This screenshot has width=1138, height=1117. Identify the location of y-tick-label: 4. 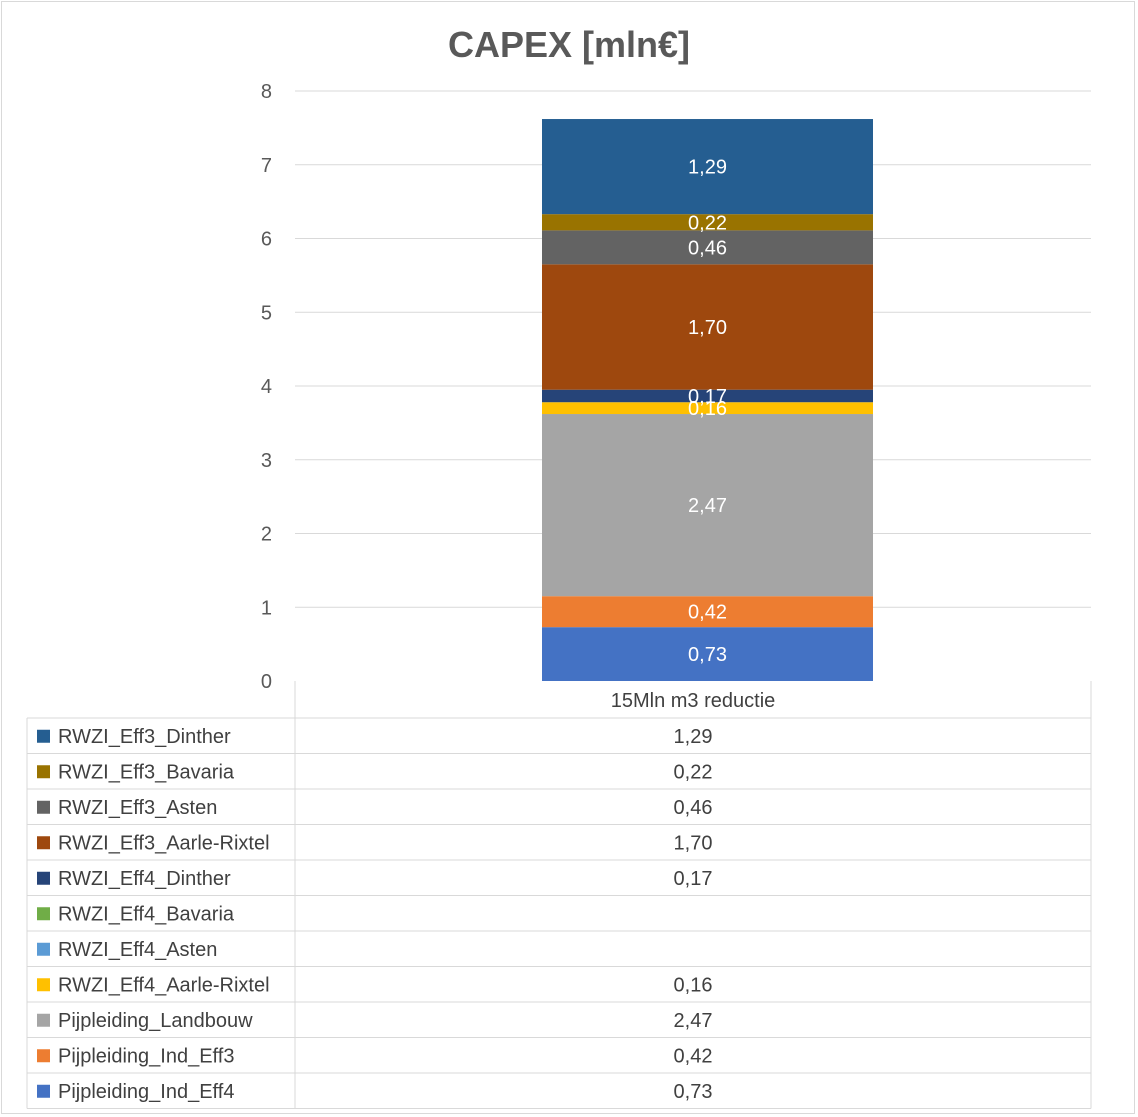
(266, 387).